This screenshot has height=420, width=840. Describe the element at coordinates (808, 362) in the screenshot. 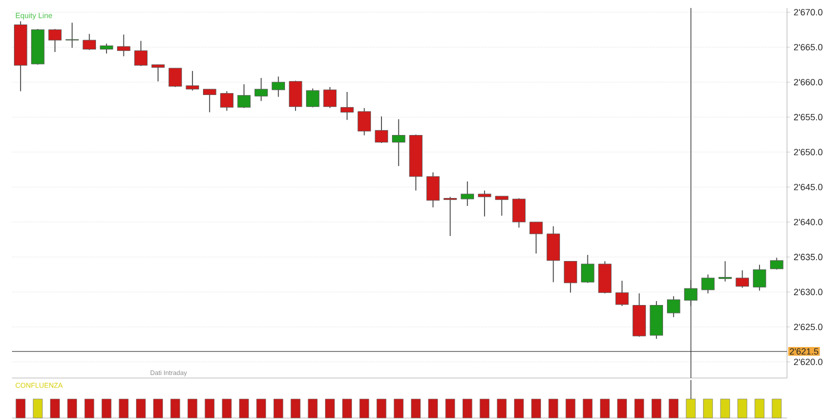

I see `y-tick-label: 2'620.0` at that location.